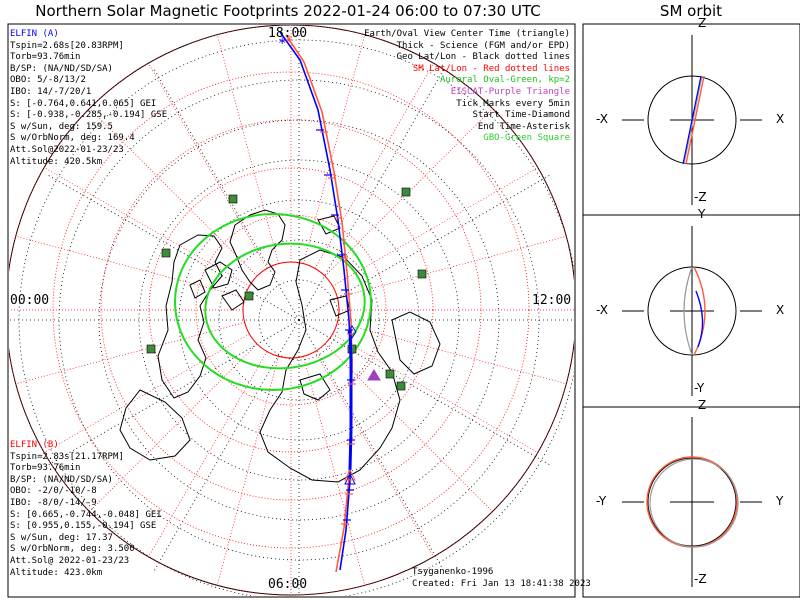 Image resolution: width=800 pixels, height=600 pixels. I want to click on probe-a-info-line: Att.Sol@2022-01-23/23, so click(67, 149).